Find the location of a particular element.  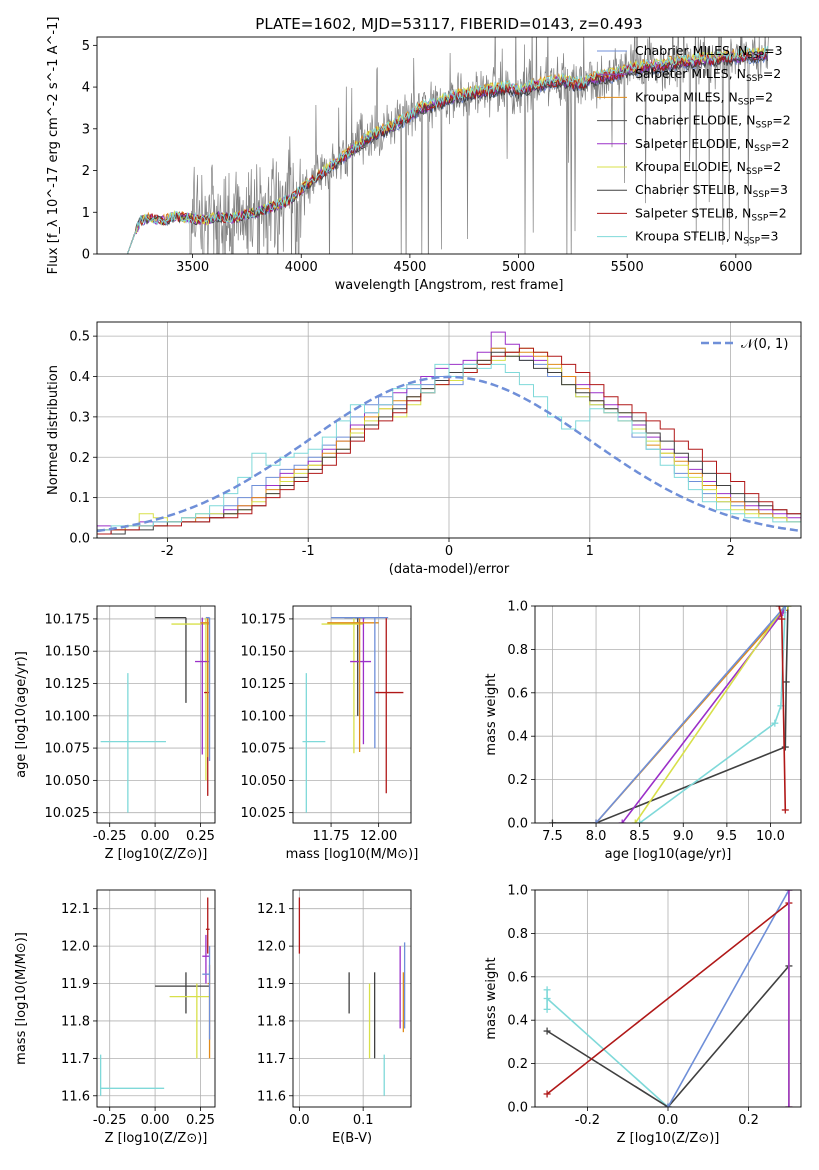

legend-entry: Salpeter STELIB, NSSP=2 is located at coordinates (711, 214).